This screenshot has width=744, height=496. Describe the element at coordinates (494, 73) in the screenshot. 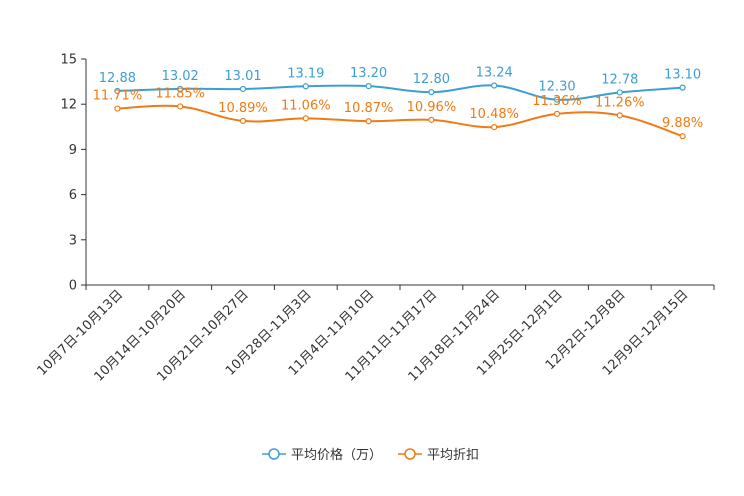

I see `series-0-data-label: 13.24` at that location.